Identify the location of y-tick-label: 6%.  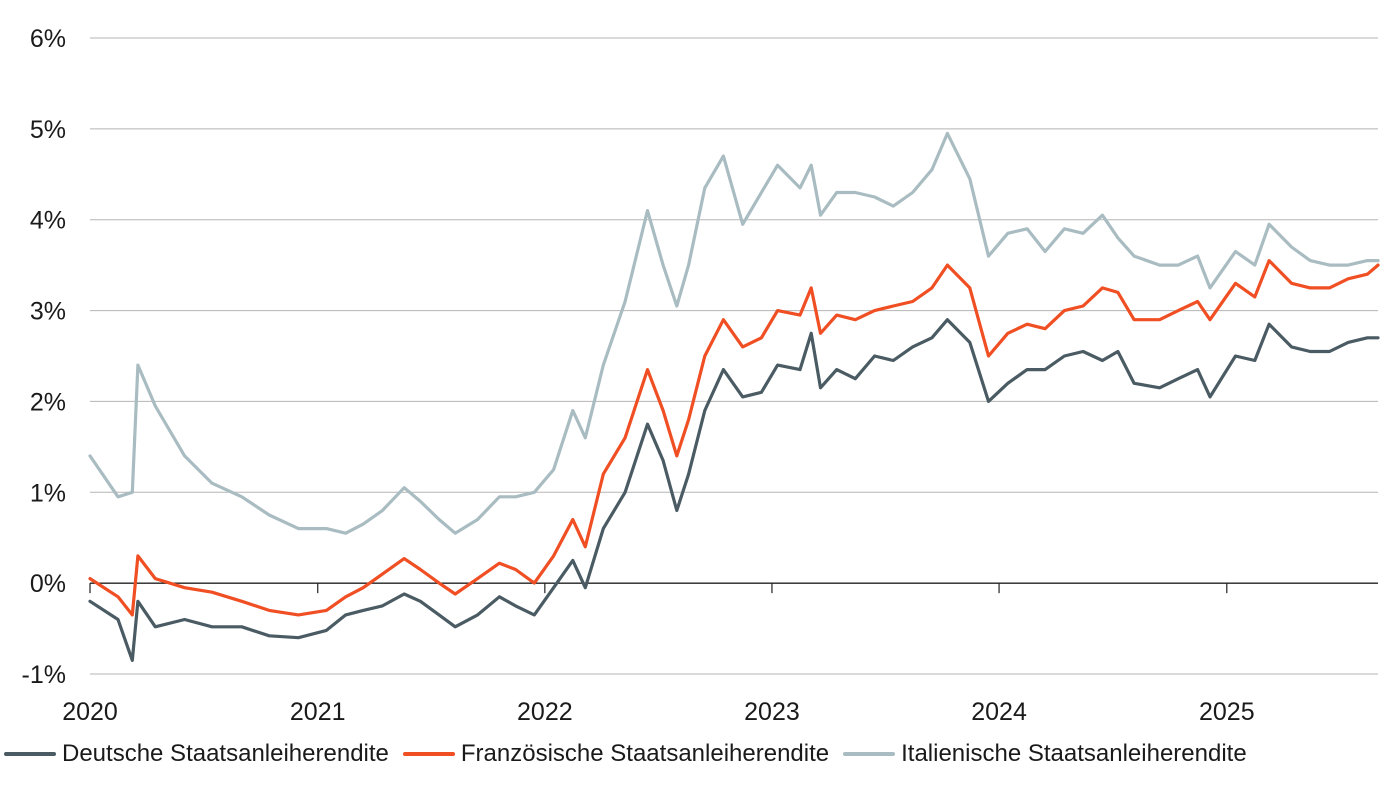
(48, 39).